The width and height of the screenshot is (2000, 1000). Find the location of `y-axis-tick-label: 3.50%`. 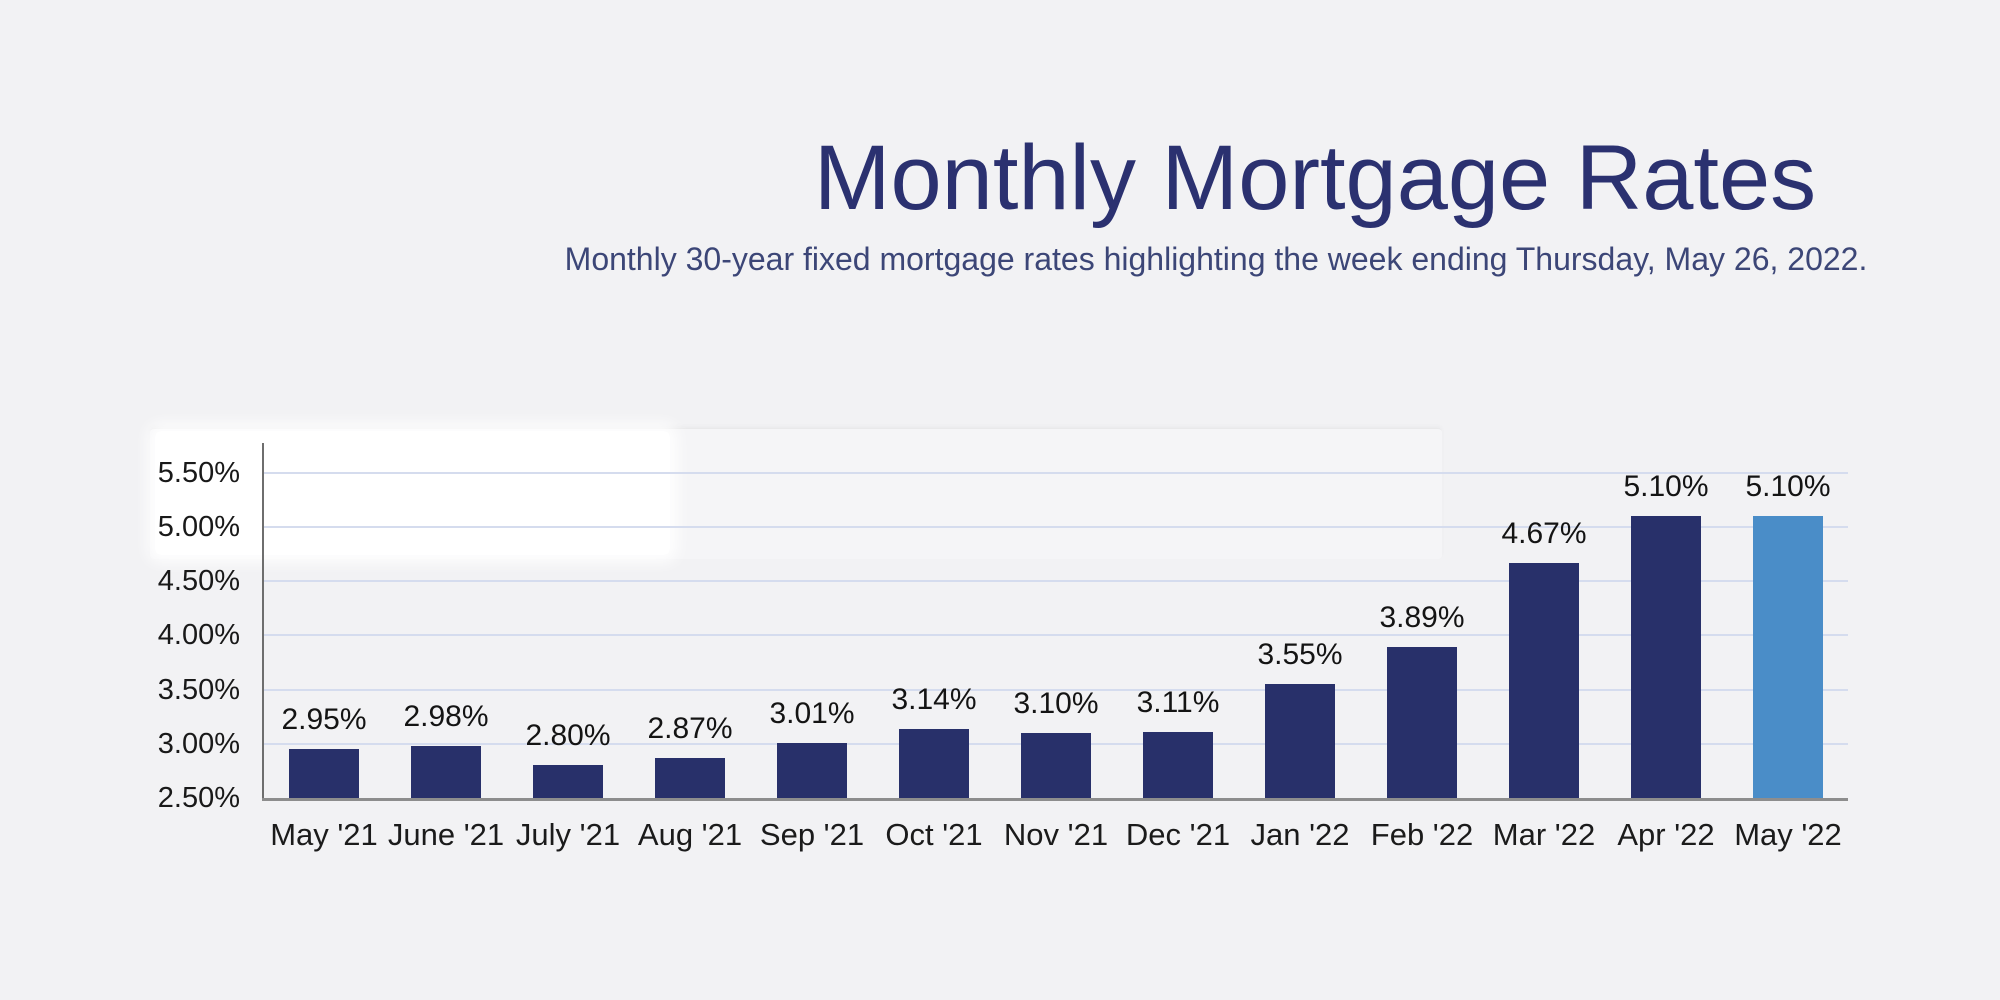

y-axis-tick-label: 3.50% is located at coordinates (198, 689).